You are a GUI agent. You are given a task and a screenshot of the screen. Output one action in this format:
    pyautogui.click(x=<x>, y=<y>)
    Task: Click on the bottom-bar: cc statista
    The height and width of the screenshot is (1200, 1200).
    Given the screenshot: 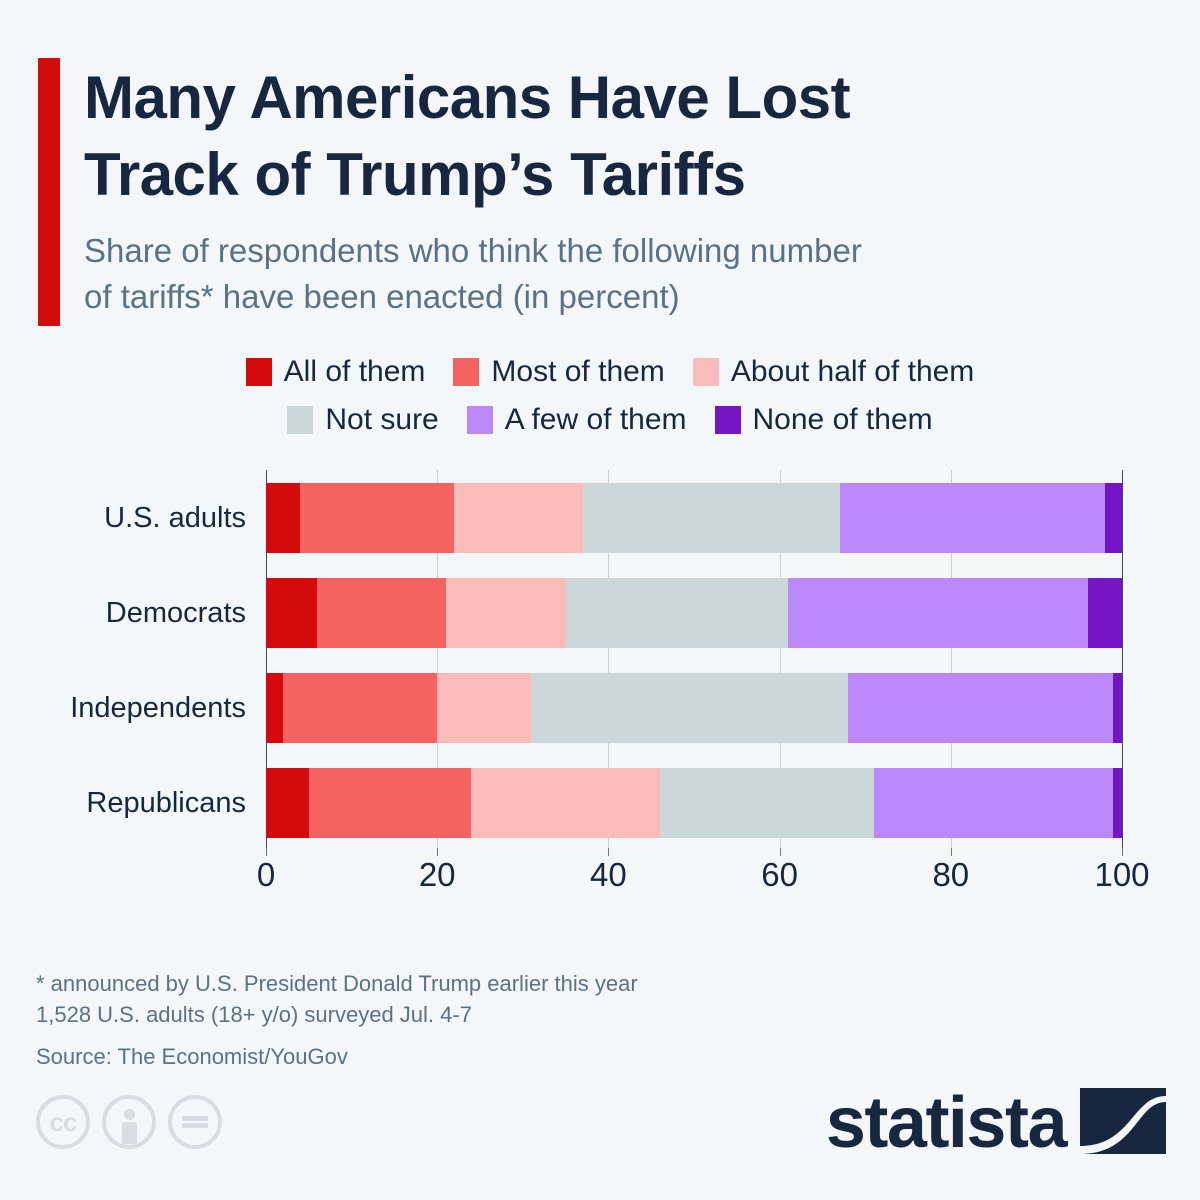 What is the action you would take?
    pyautogui.click(x=601, y=1136)
    